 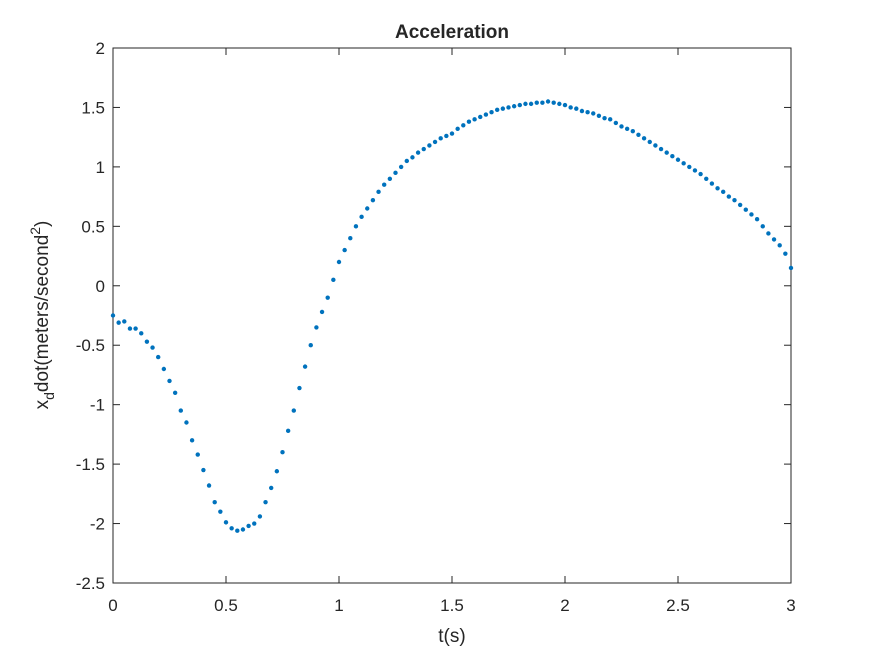 I want to click on x-tick-label: 0, so click(x=112, y=605).